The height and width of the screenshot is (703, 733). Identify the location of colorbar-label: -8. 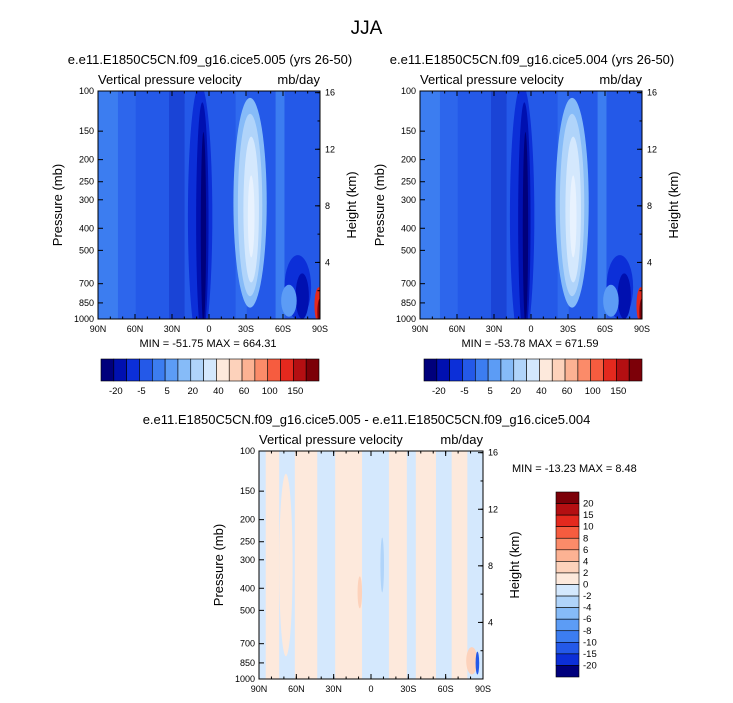
(587, 631).